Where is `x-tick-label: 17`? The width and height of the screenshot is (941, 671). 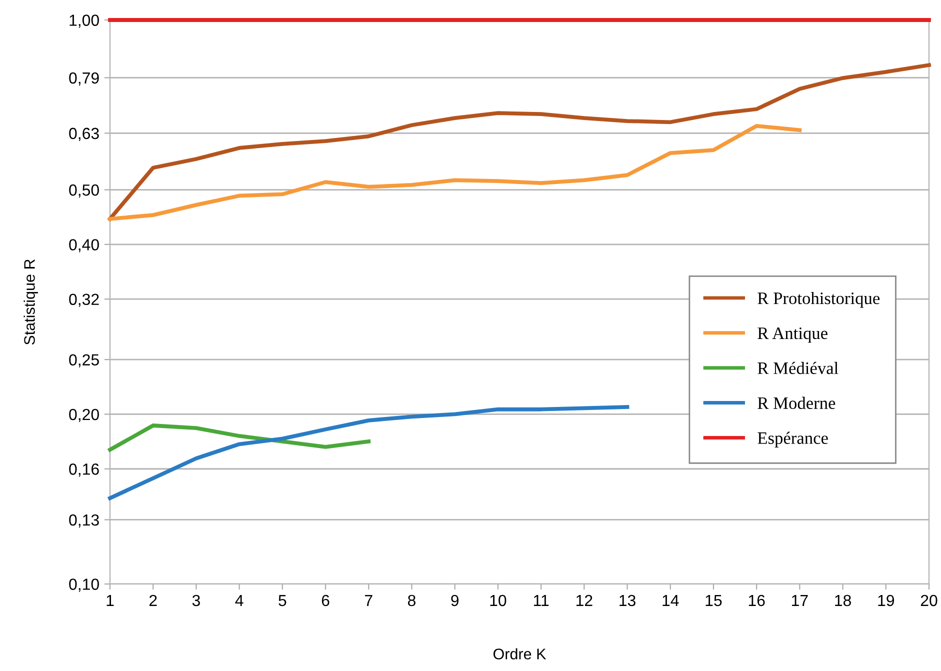 x-tick-label: 17 is located at coordinates (800, 600).